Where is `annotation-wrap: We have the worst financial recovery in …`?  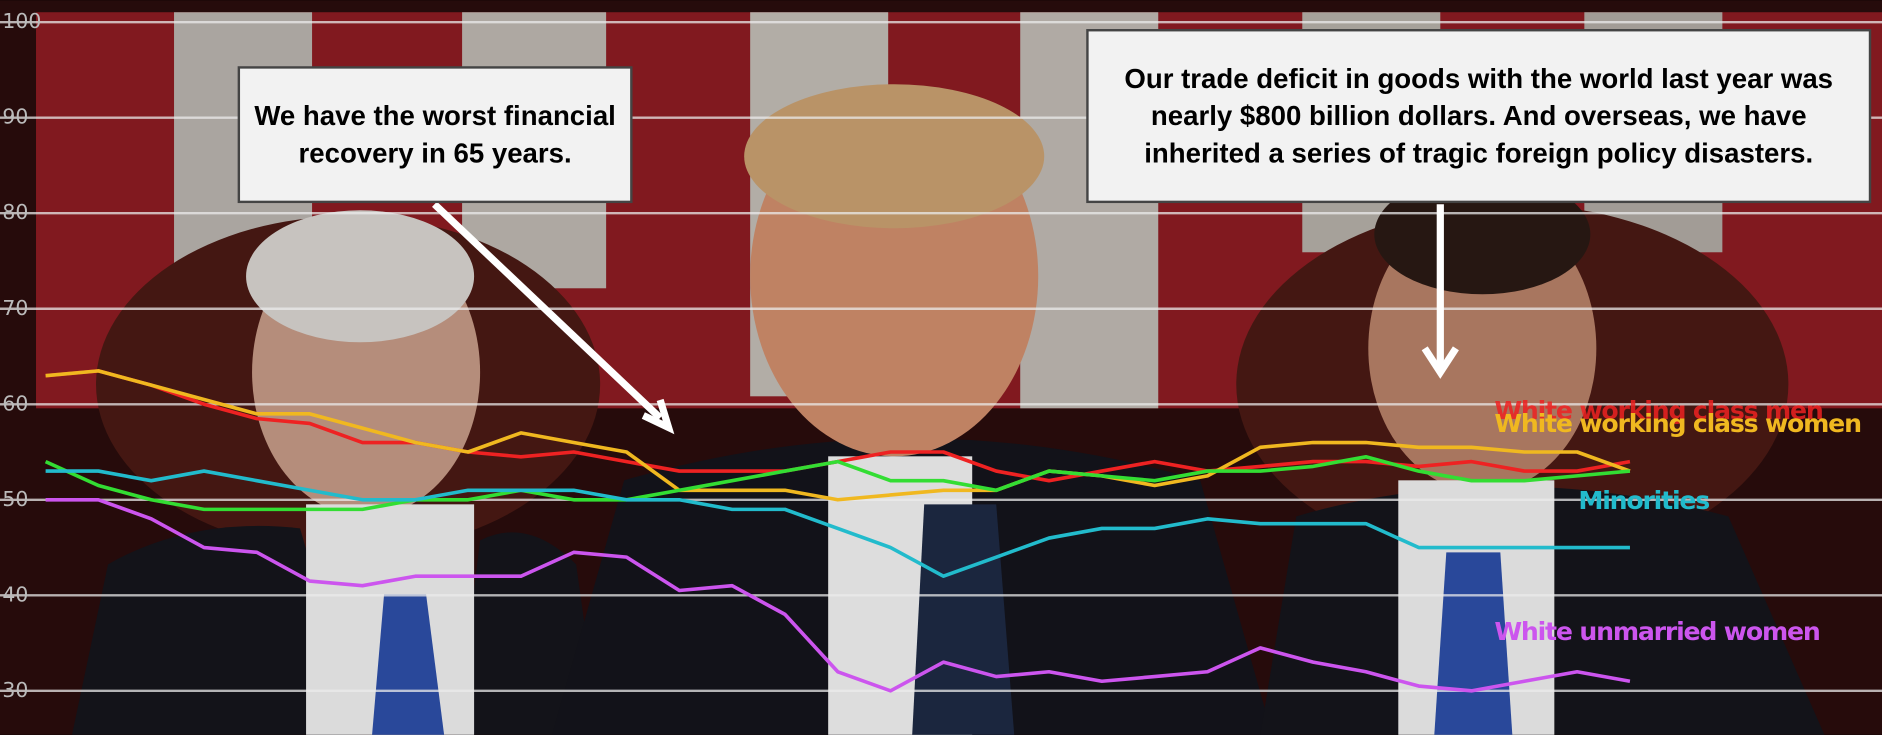 annotation-wrap: We have the worst financial recovery in … is located at coordinates (435, 134).